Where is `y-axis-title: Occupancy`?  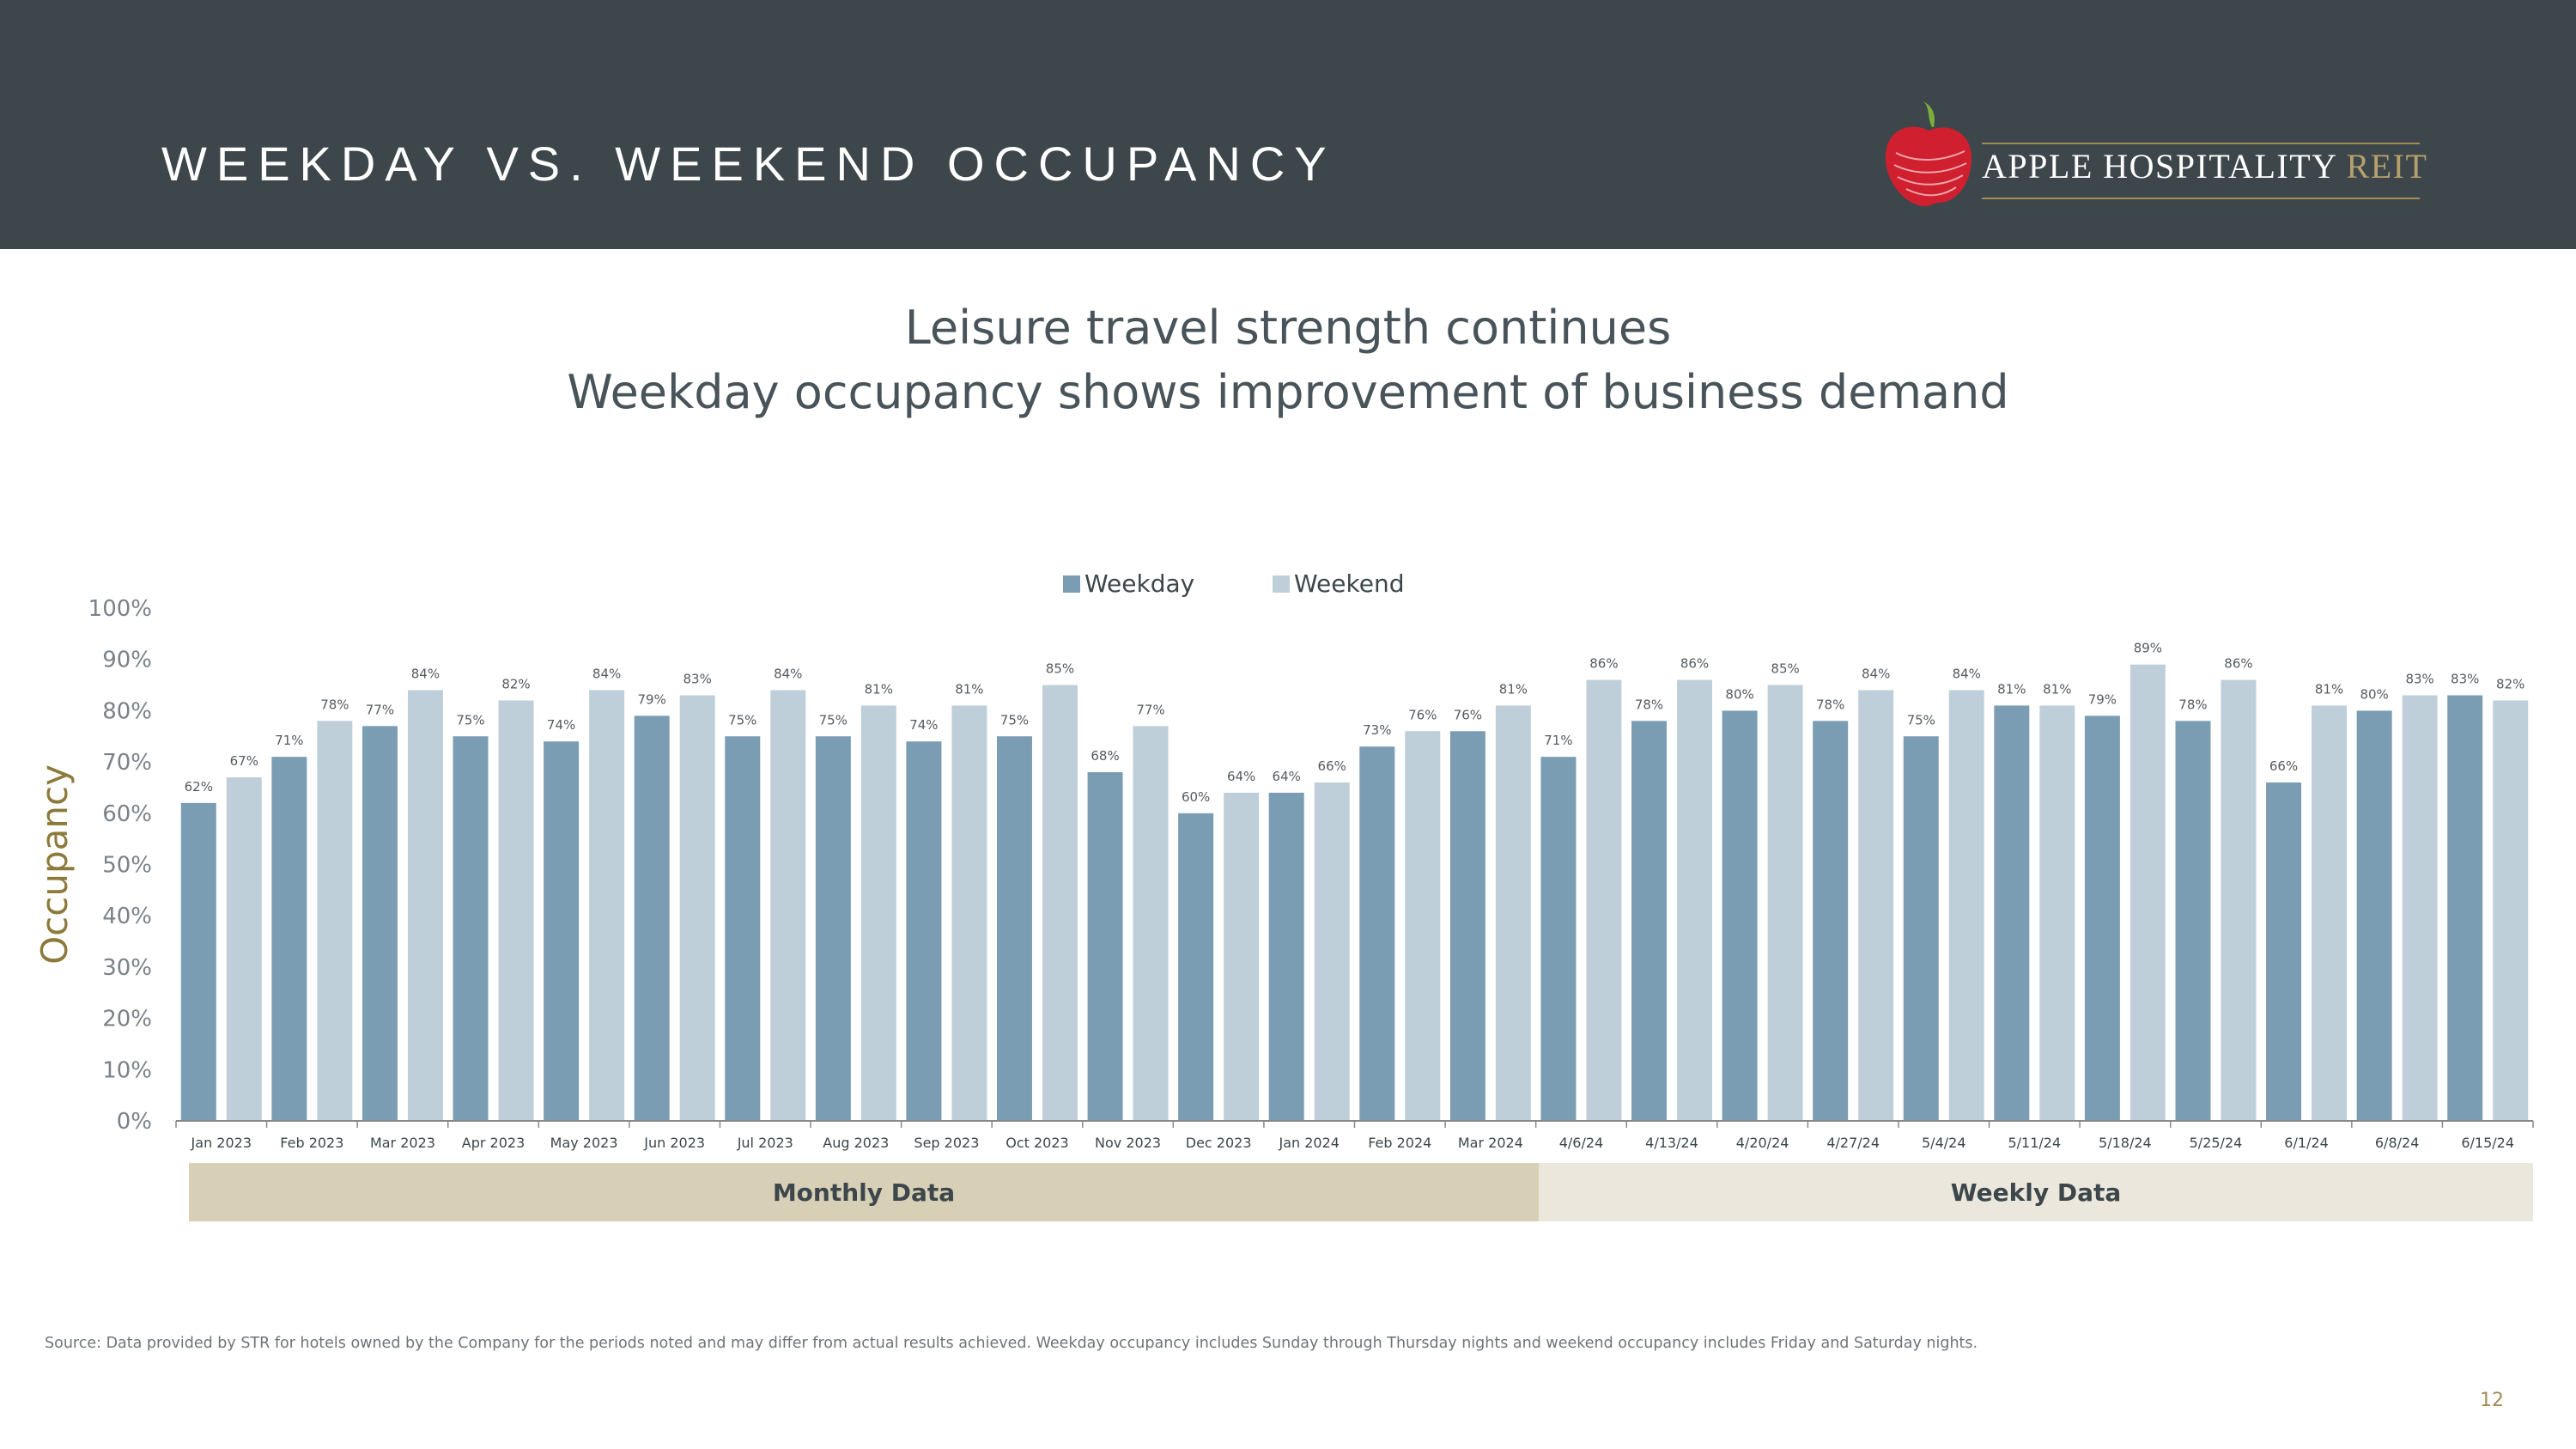 y-axis-title: Occupancy is located at coordinates (55, 864).